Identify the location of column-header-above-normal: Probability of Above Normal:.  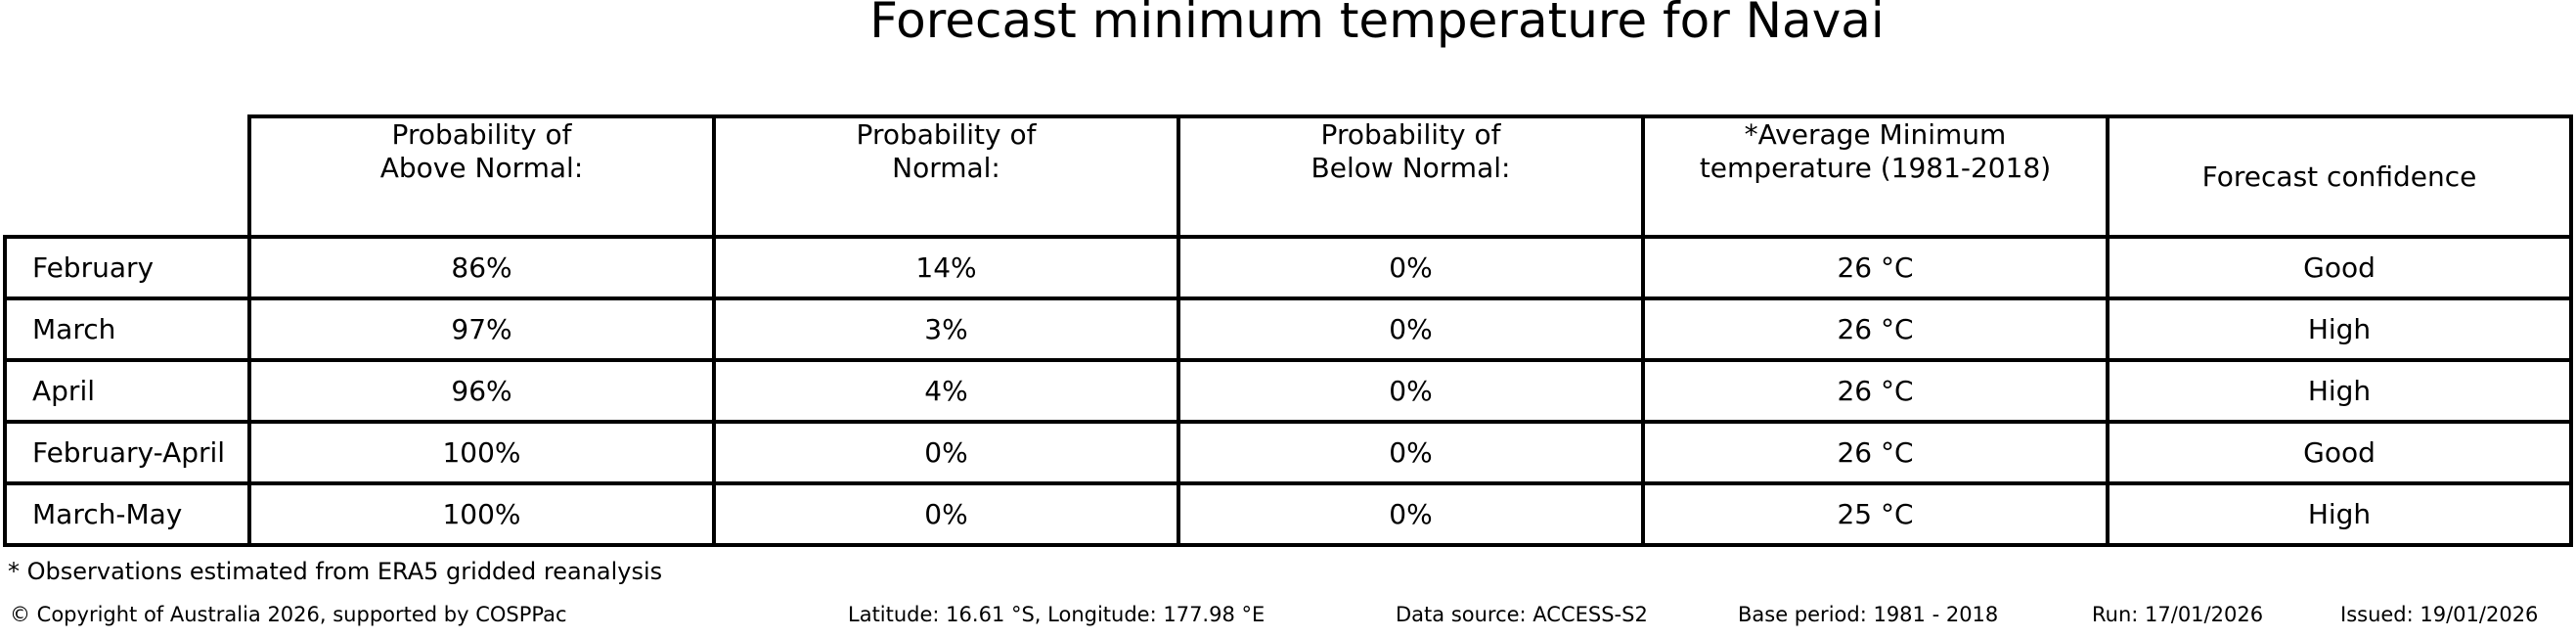
(482, 176).